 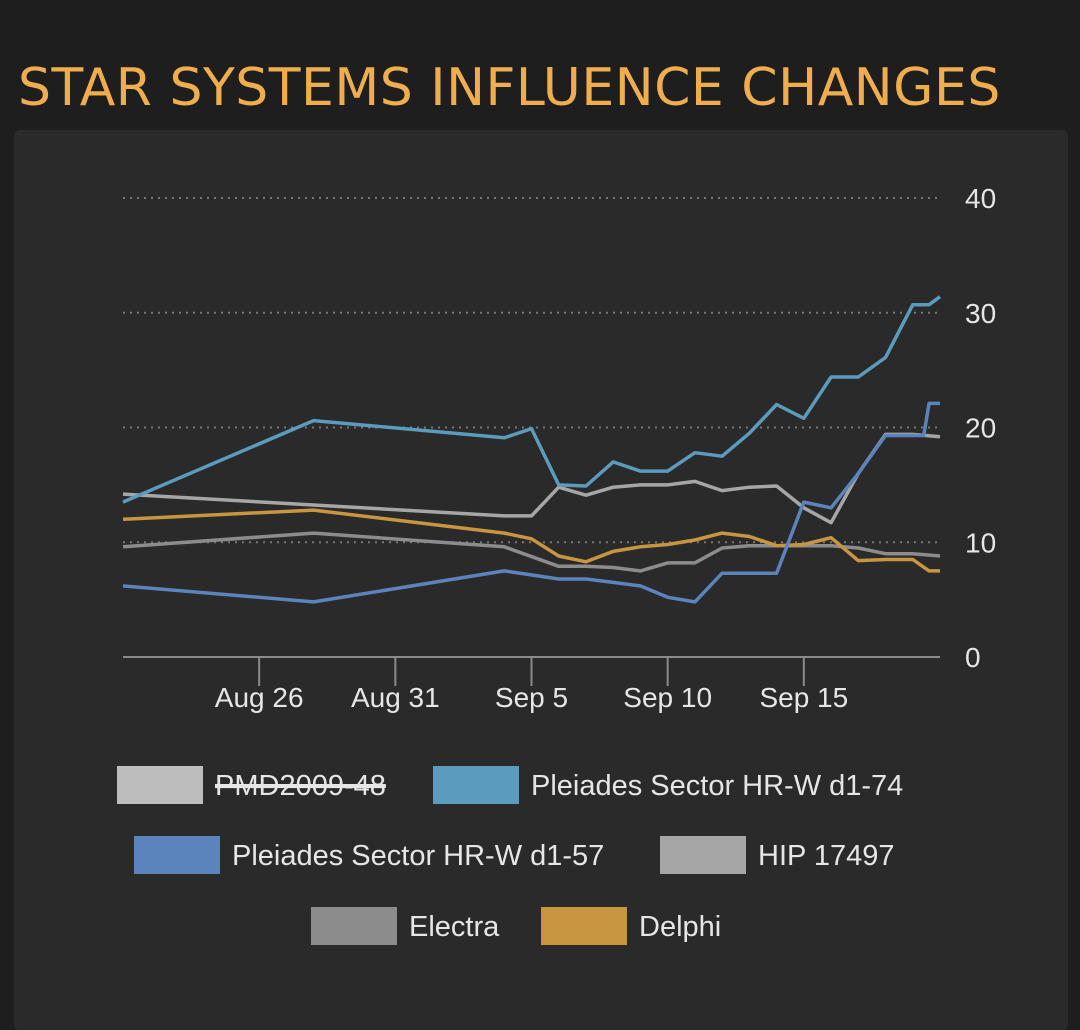 What do you see at coordinates (531, 697) in the screenshot?
I see `x-tick-label: Sep 5` at bounding box center [531, 697].